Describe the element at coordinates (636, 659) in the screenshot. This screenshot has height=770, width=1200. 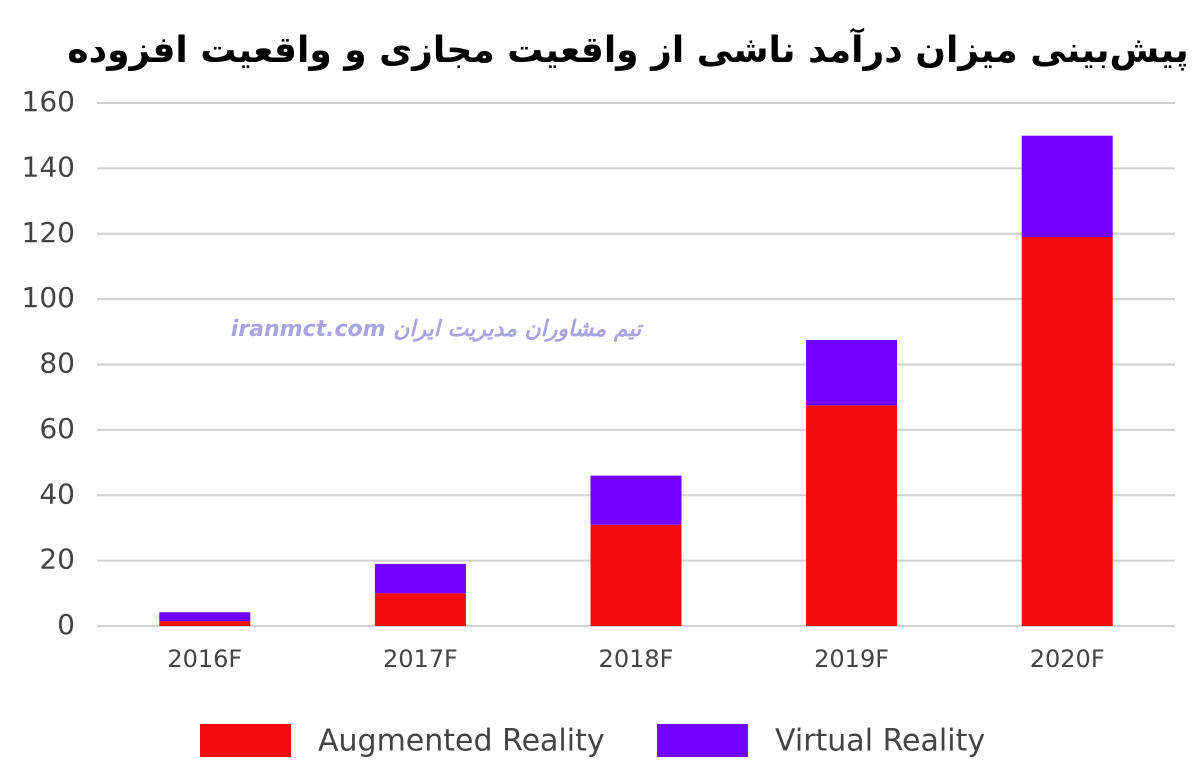
I see `x-tick-label: 2018F` at that location.